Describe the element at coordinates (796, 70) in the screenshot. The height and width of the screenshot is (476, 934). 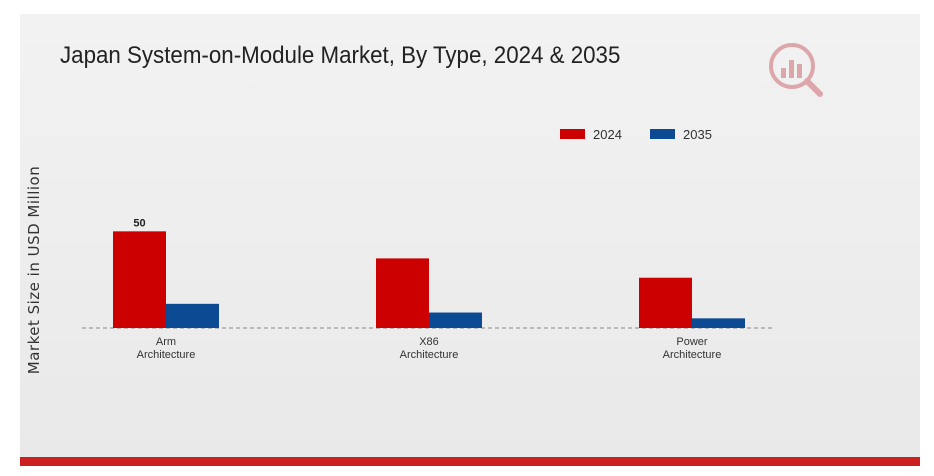
I see `brand-logo-icon` at that location.